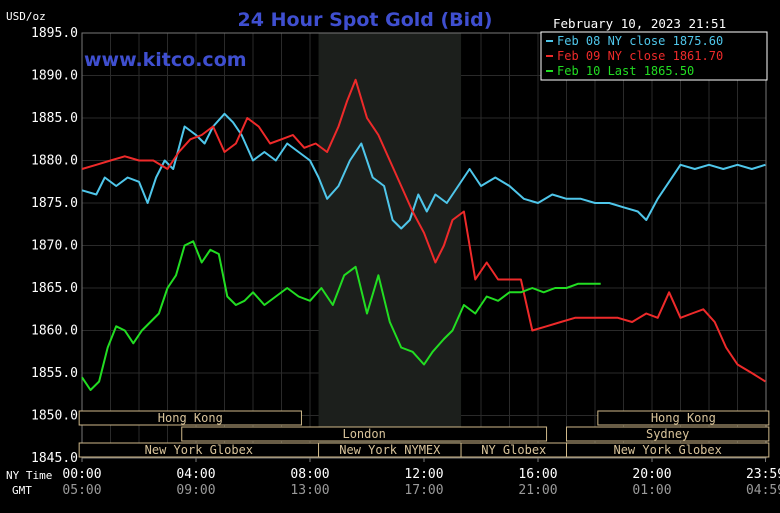 This screenshot has height=513, width=780. I want to click on chart-title: 24 Hour Spot Gold (Bid), so click(365, 20).